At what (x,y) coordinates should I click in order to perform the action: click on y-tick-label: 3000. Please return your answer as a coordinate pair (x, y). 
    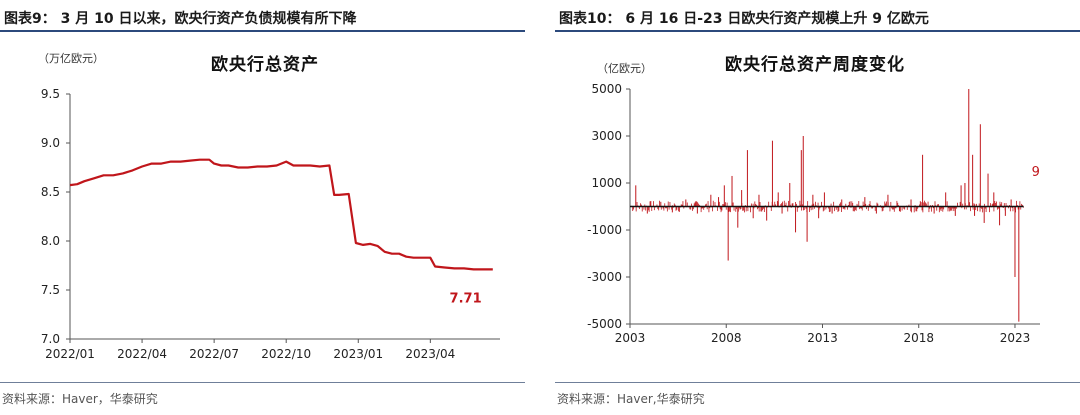
    Looking at the image, I should click on (606, 136).